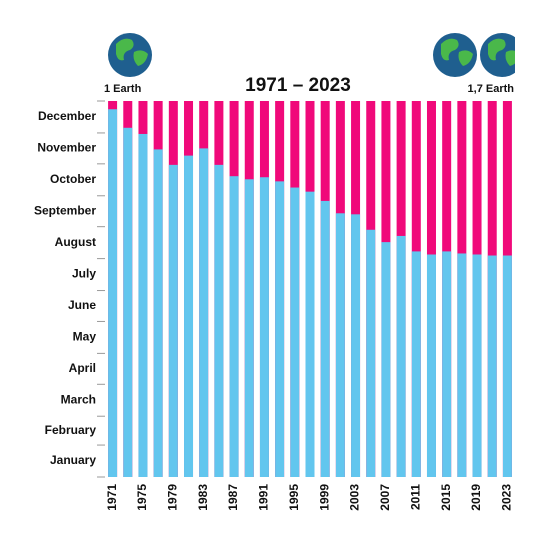 This screenshot has width=546, height=546. Describe the element at coordinates (264, 497) in the screenshot. I see `x-tick-label: 1991` at that location.